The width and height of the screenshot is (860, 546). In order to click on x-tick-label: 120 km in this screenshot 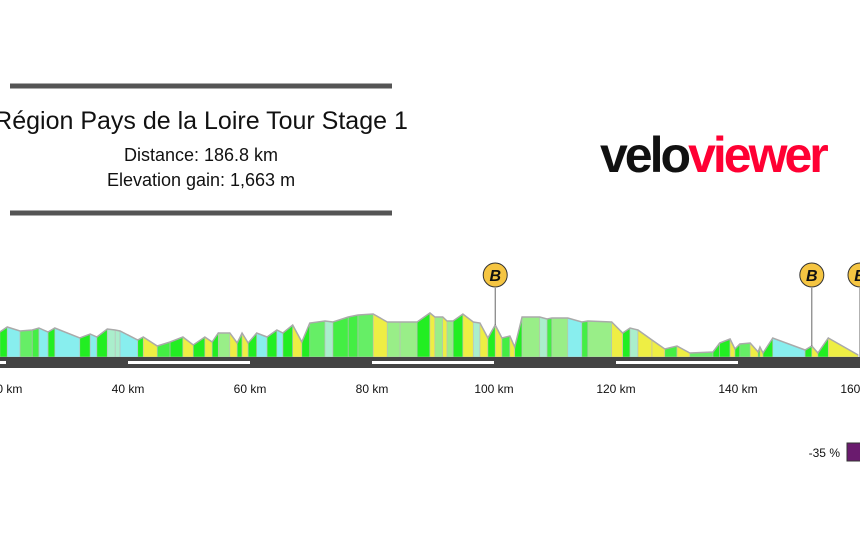, I will do `click(615, 389)`.